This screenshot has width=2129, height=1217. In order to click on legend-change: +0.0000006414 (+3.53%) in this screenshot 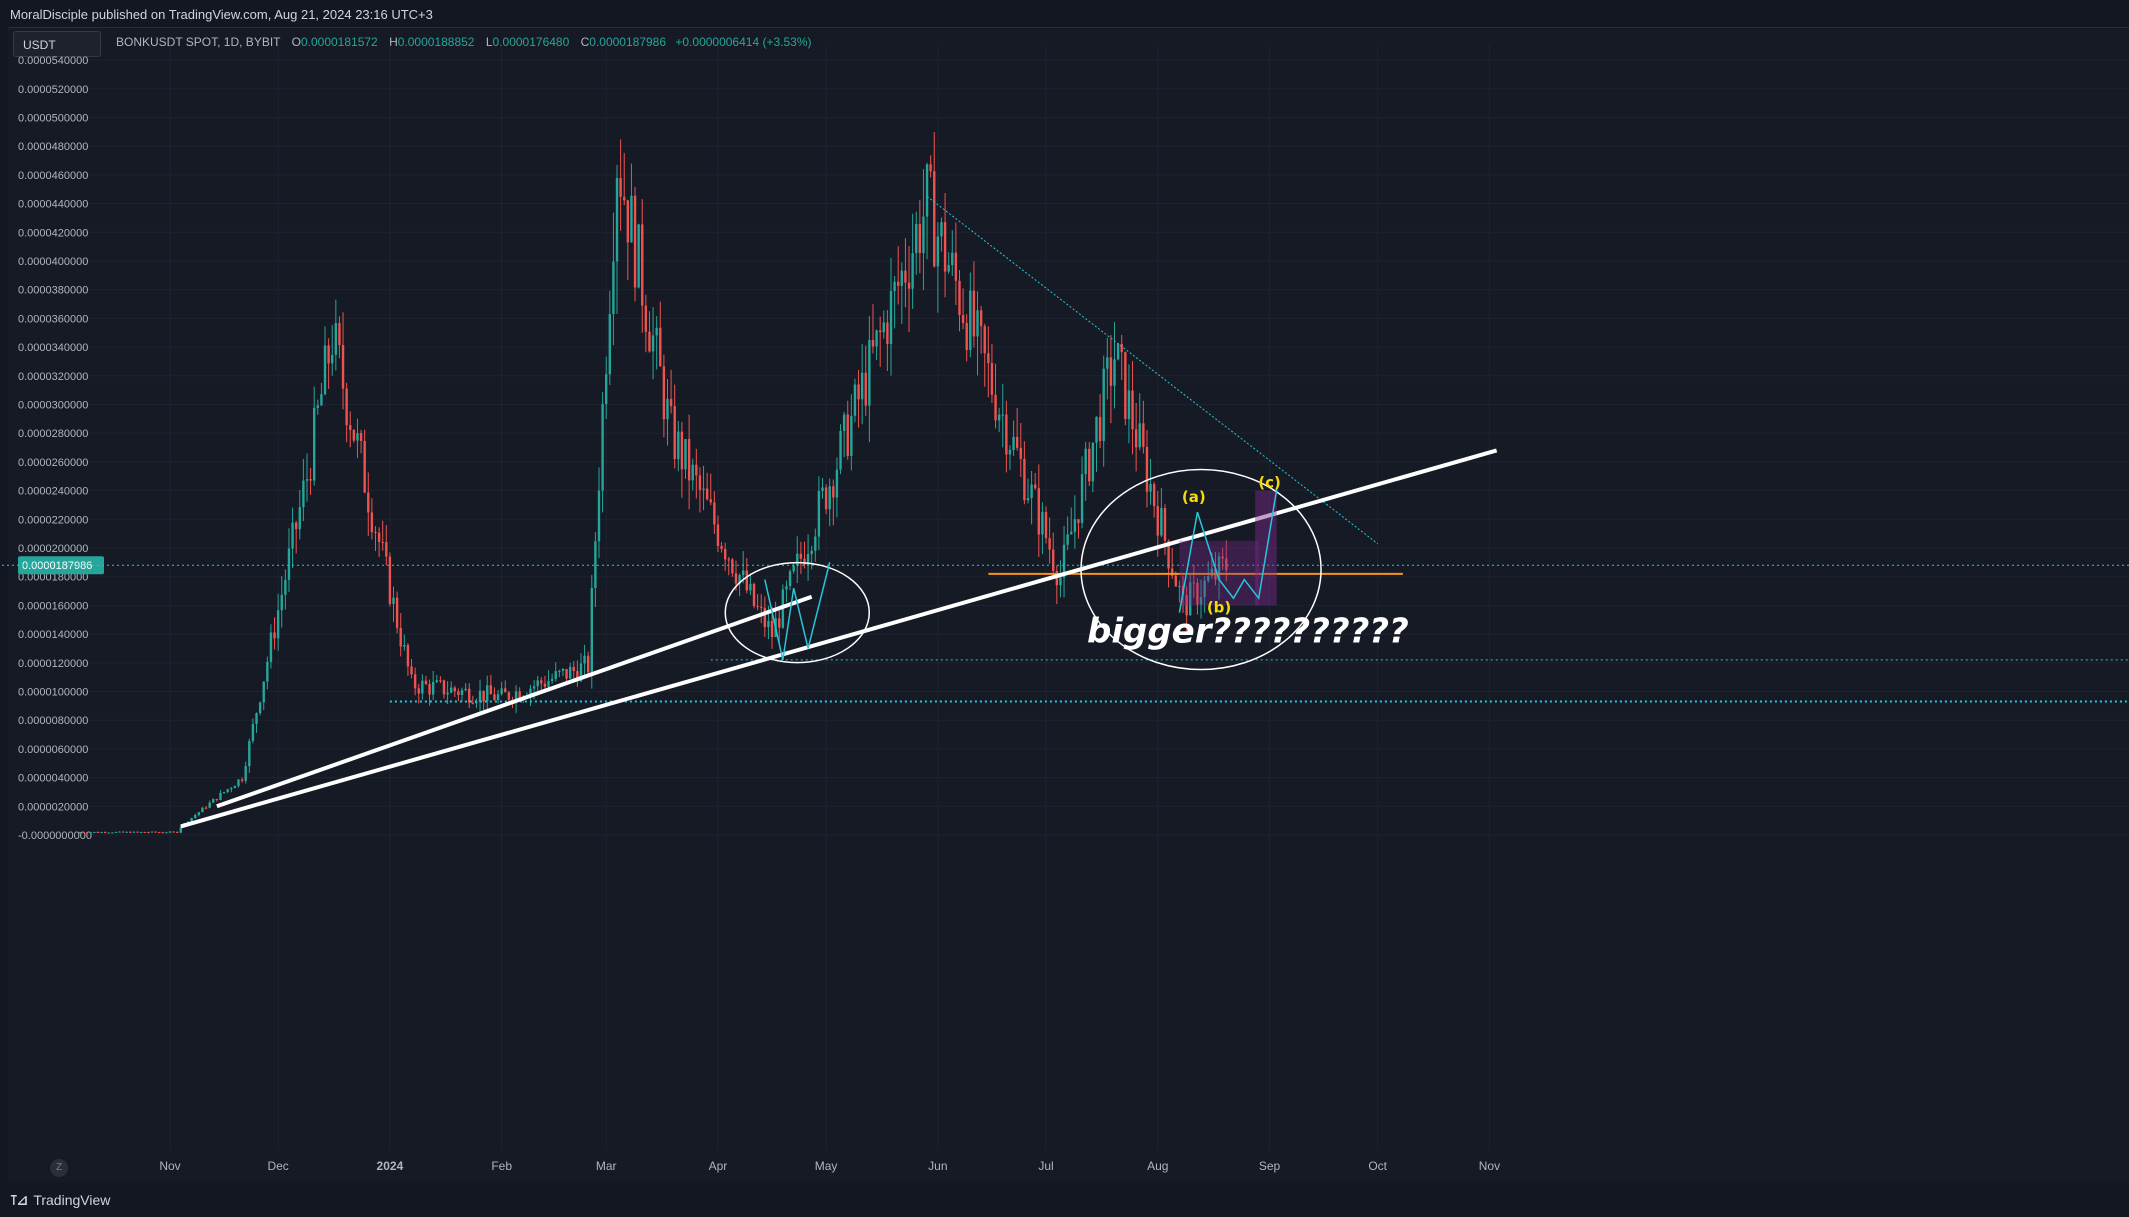, I will do `click(743, 42)`.